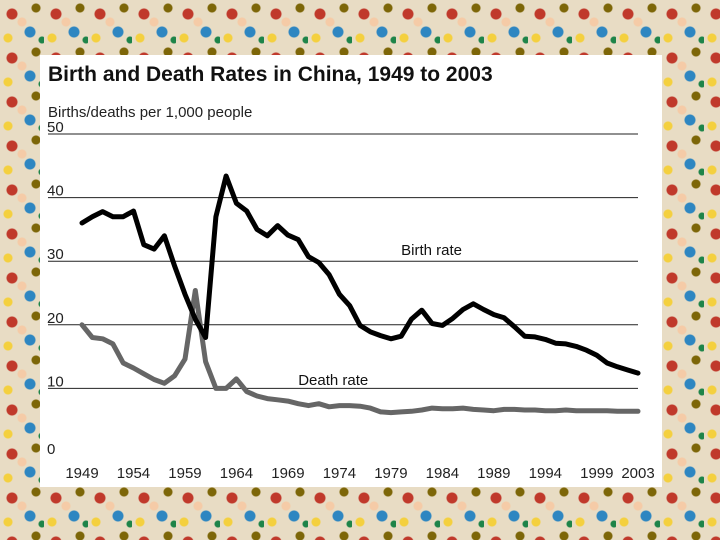  Describe the element at coordinates (637, 473) in the screenshot. I see `x-tick-label: 2003` at that location.